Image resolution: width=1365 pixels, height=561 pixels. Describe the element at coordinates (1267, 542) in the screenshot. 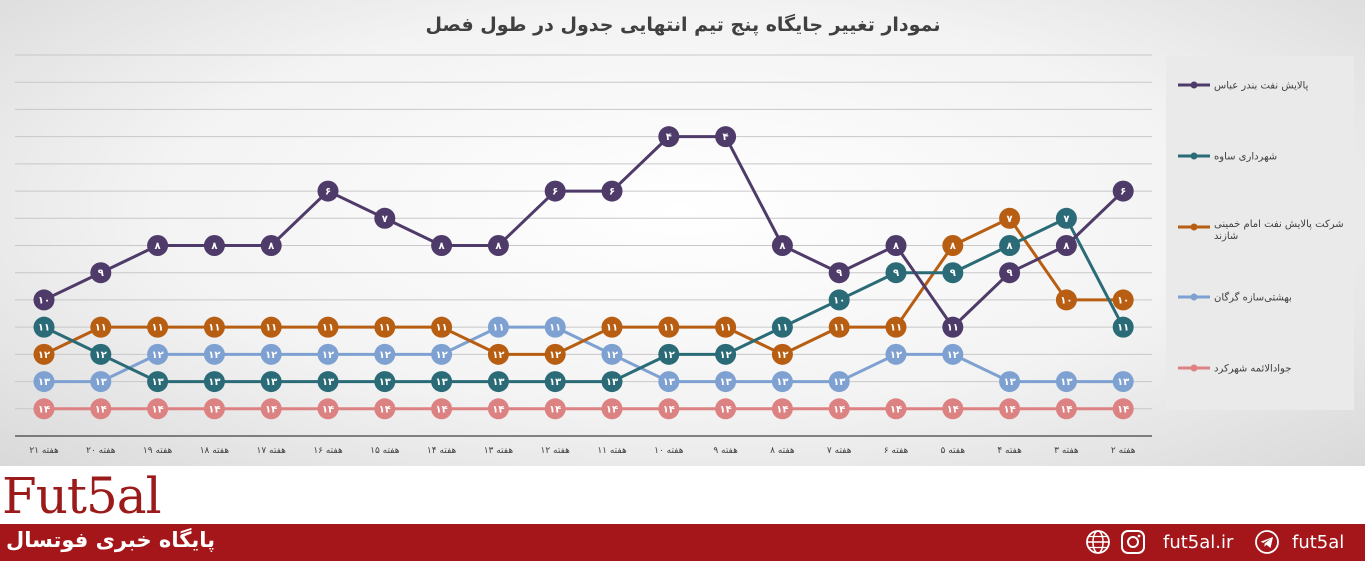

I see `telegram-icon` at that location.